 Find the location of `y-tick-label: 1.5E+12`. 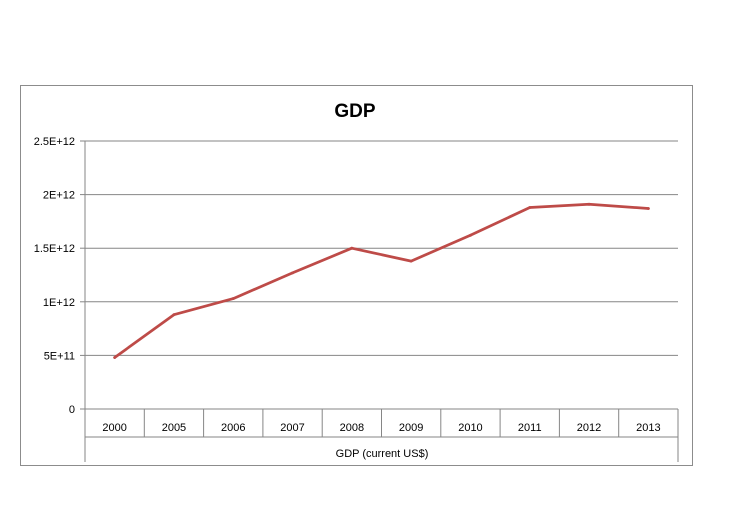

y-tick-label: 1.5E+12 is located at coordinates (54, 249).